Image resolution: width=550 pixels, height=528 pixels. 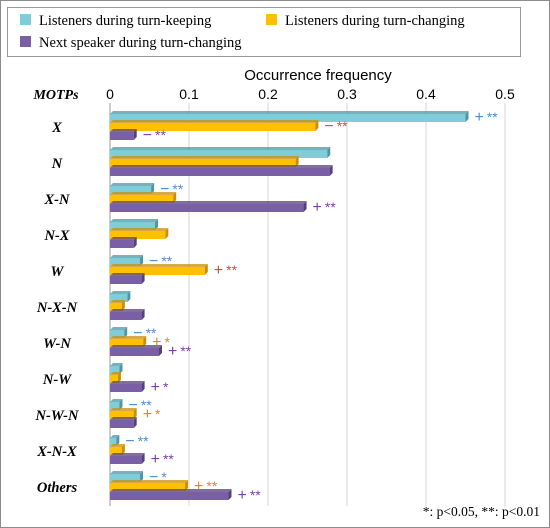 What do you see at coordinates (347, 94) in the screenshot?
I see `x-tick-label: 0.3` at bounding box center [347, 94].